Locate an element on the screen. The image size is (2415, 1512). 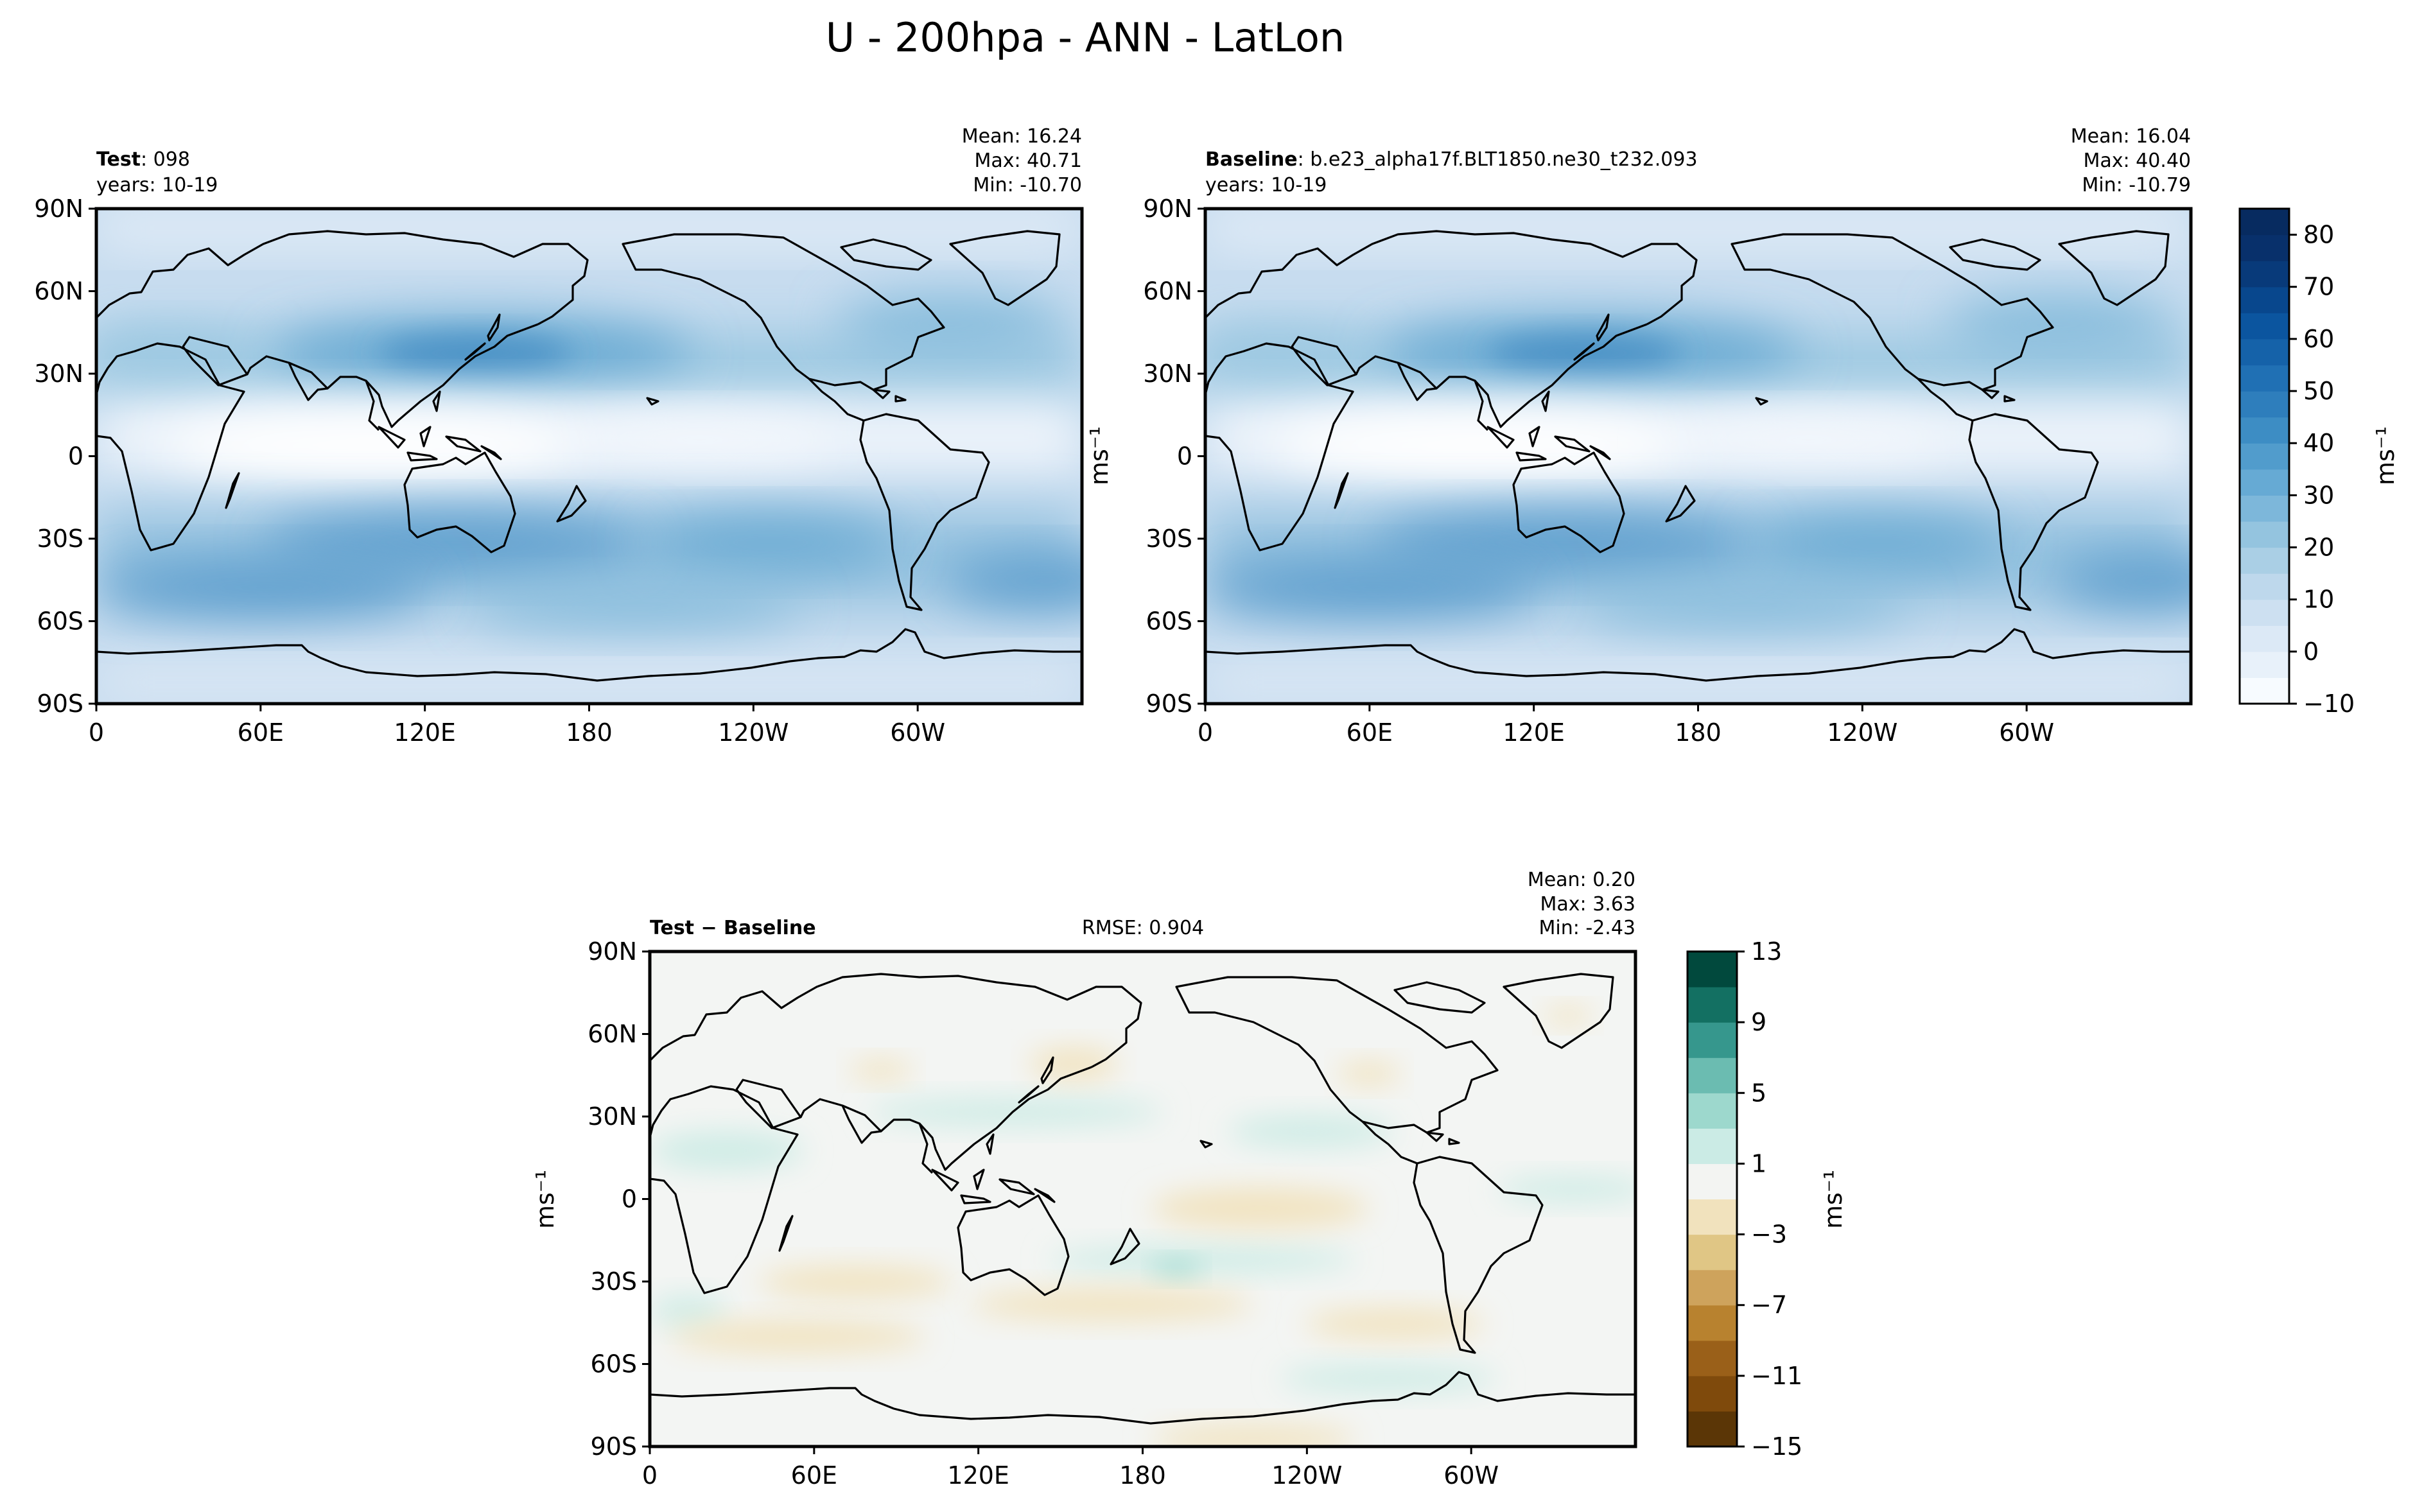
colorbar-tick-label: 13 is located at coordinates (1766, 951).